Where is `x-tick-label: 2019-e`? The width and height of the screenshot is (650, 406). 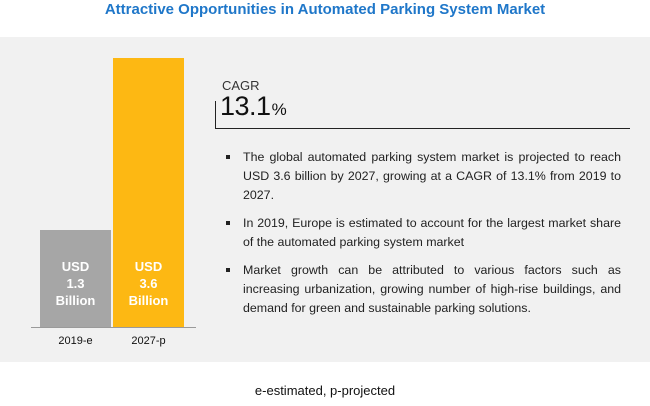
x-tick-label: 2019-e is located at coordinates (75, 341).